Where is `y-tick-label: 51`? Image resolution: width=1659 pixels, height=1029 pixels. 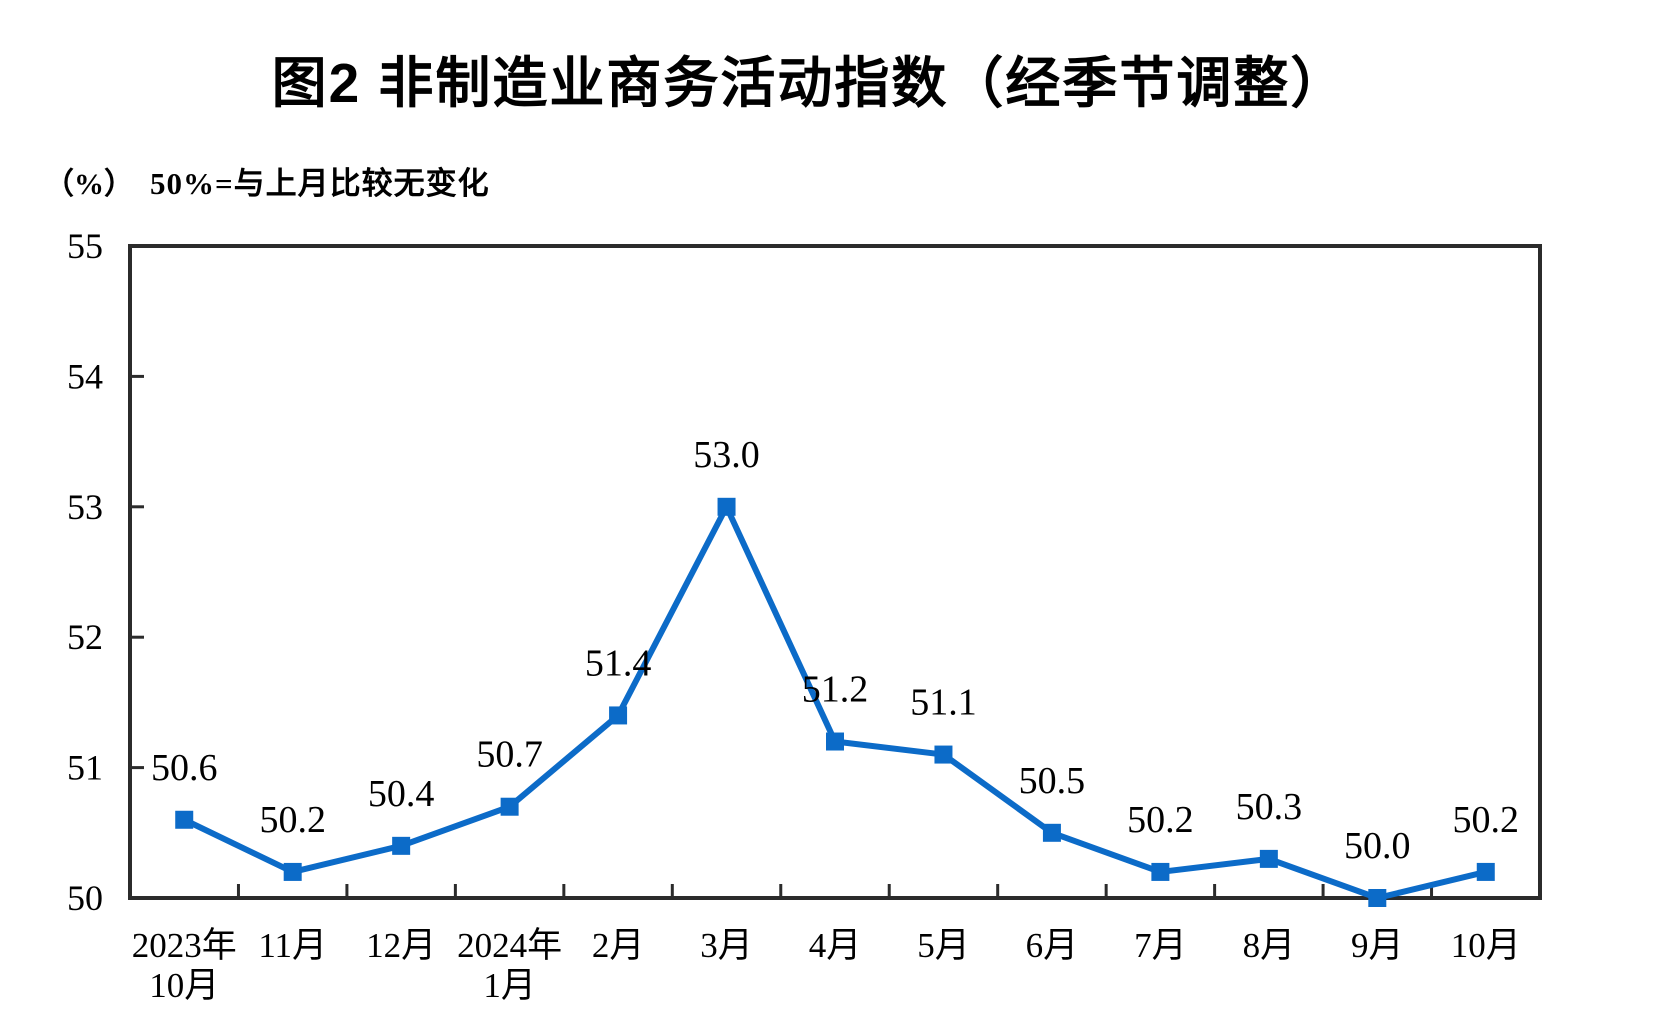
y-tick-label: 51 is located at coordinates (85, 768).